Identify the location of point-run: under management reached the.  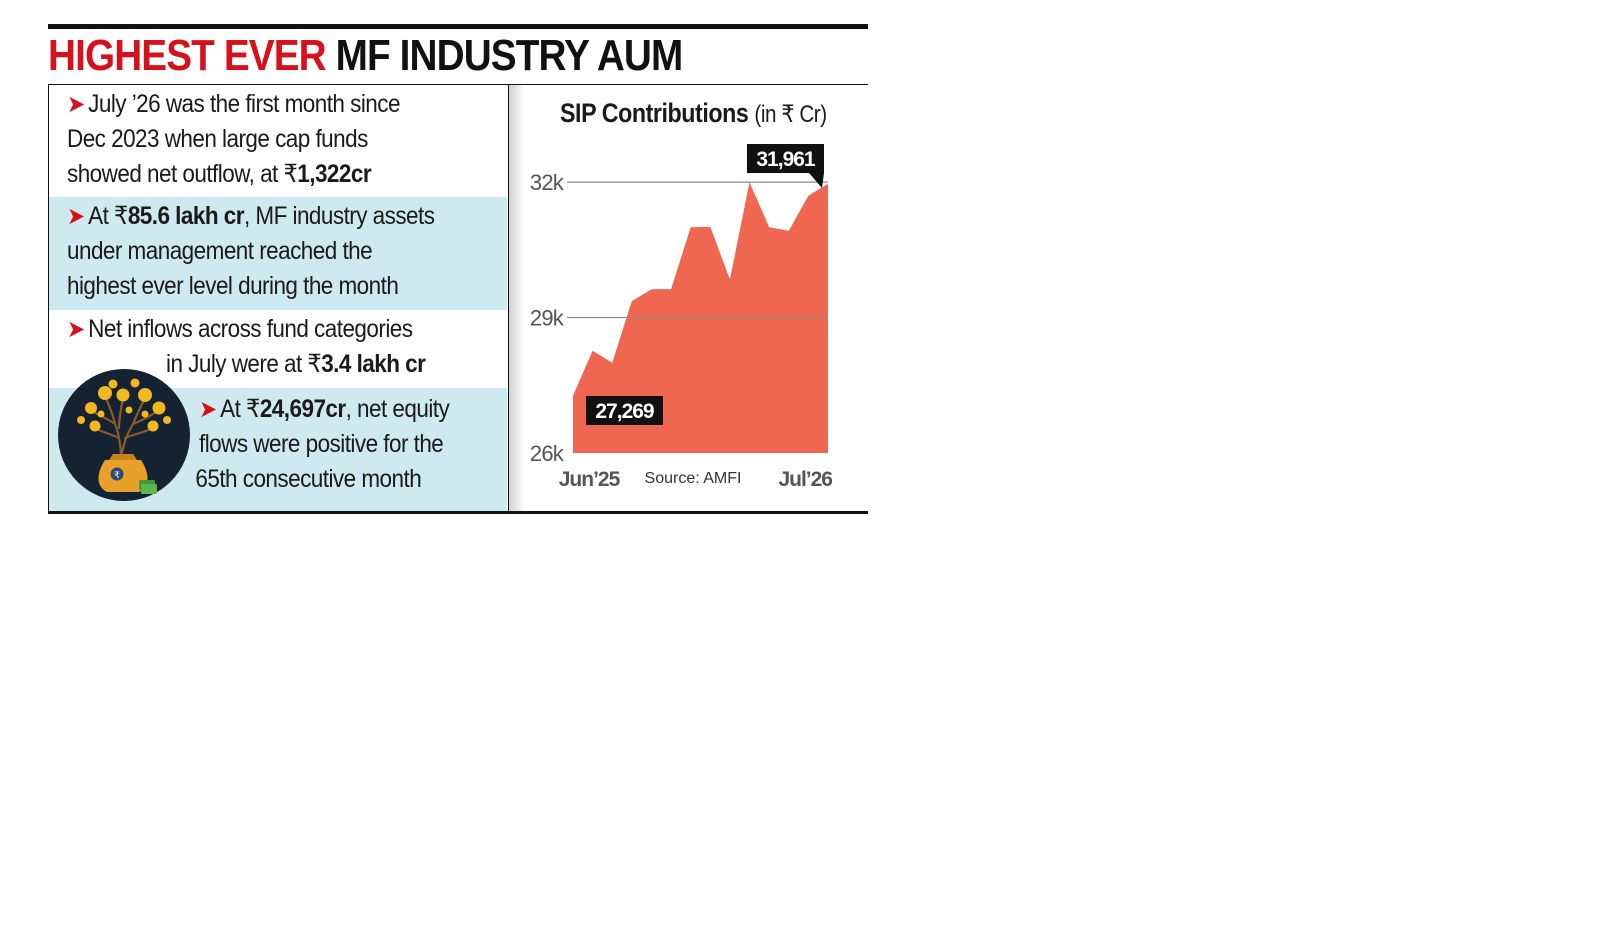
(220, 251).